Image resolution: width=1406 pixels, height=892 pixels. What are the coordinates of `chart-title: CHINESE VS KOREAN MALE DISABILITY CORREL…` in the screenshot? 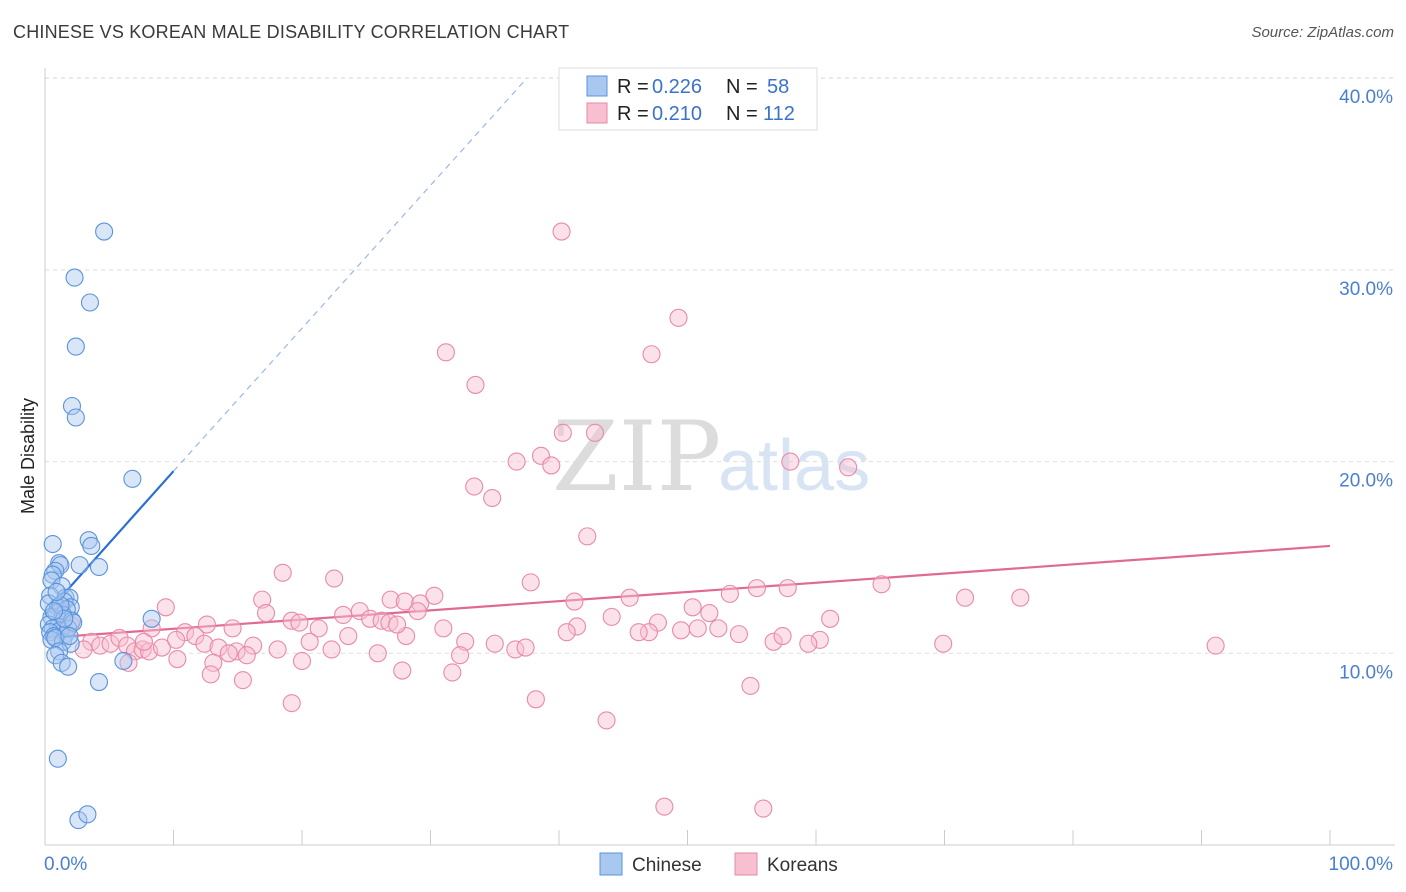 It's located at (291, 32).